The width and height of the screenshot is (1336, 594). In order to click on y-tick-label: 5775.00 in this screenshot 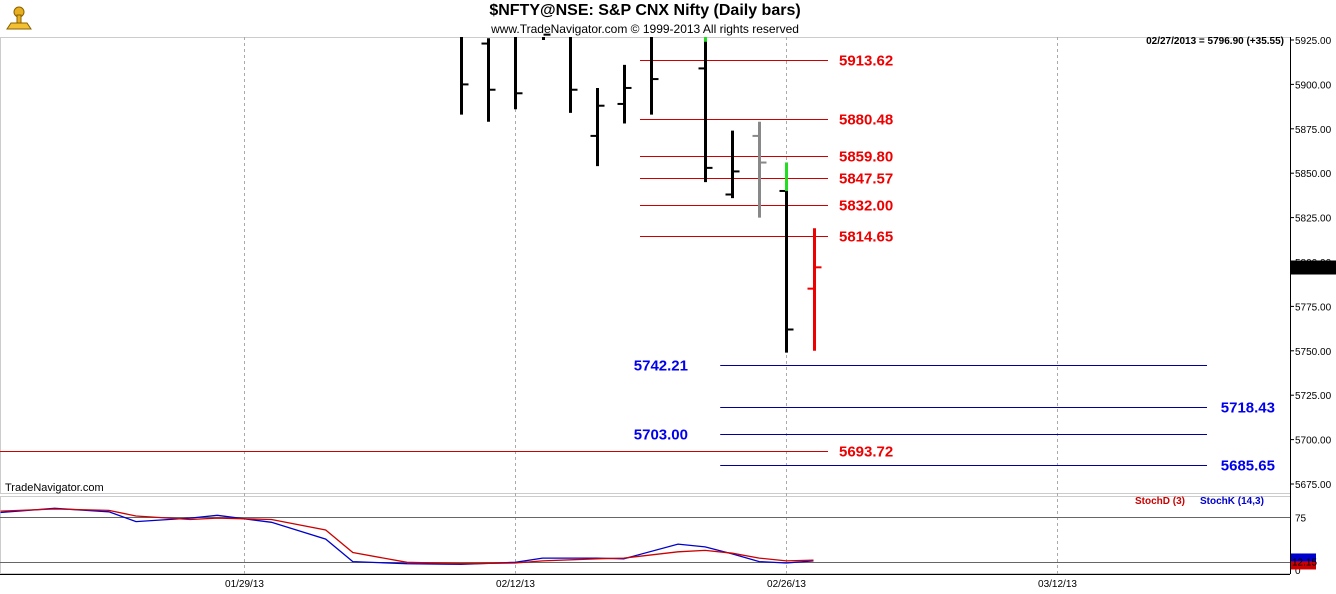, I will do `click(1313, 307)`.